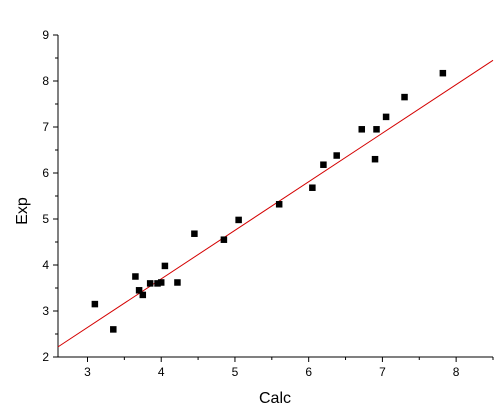 The width and height of the screenshot is (503, 418). Describe the element at coordinates (275, 398) in the screenshot. I see `x-axis-title: Calc` at that location.